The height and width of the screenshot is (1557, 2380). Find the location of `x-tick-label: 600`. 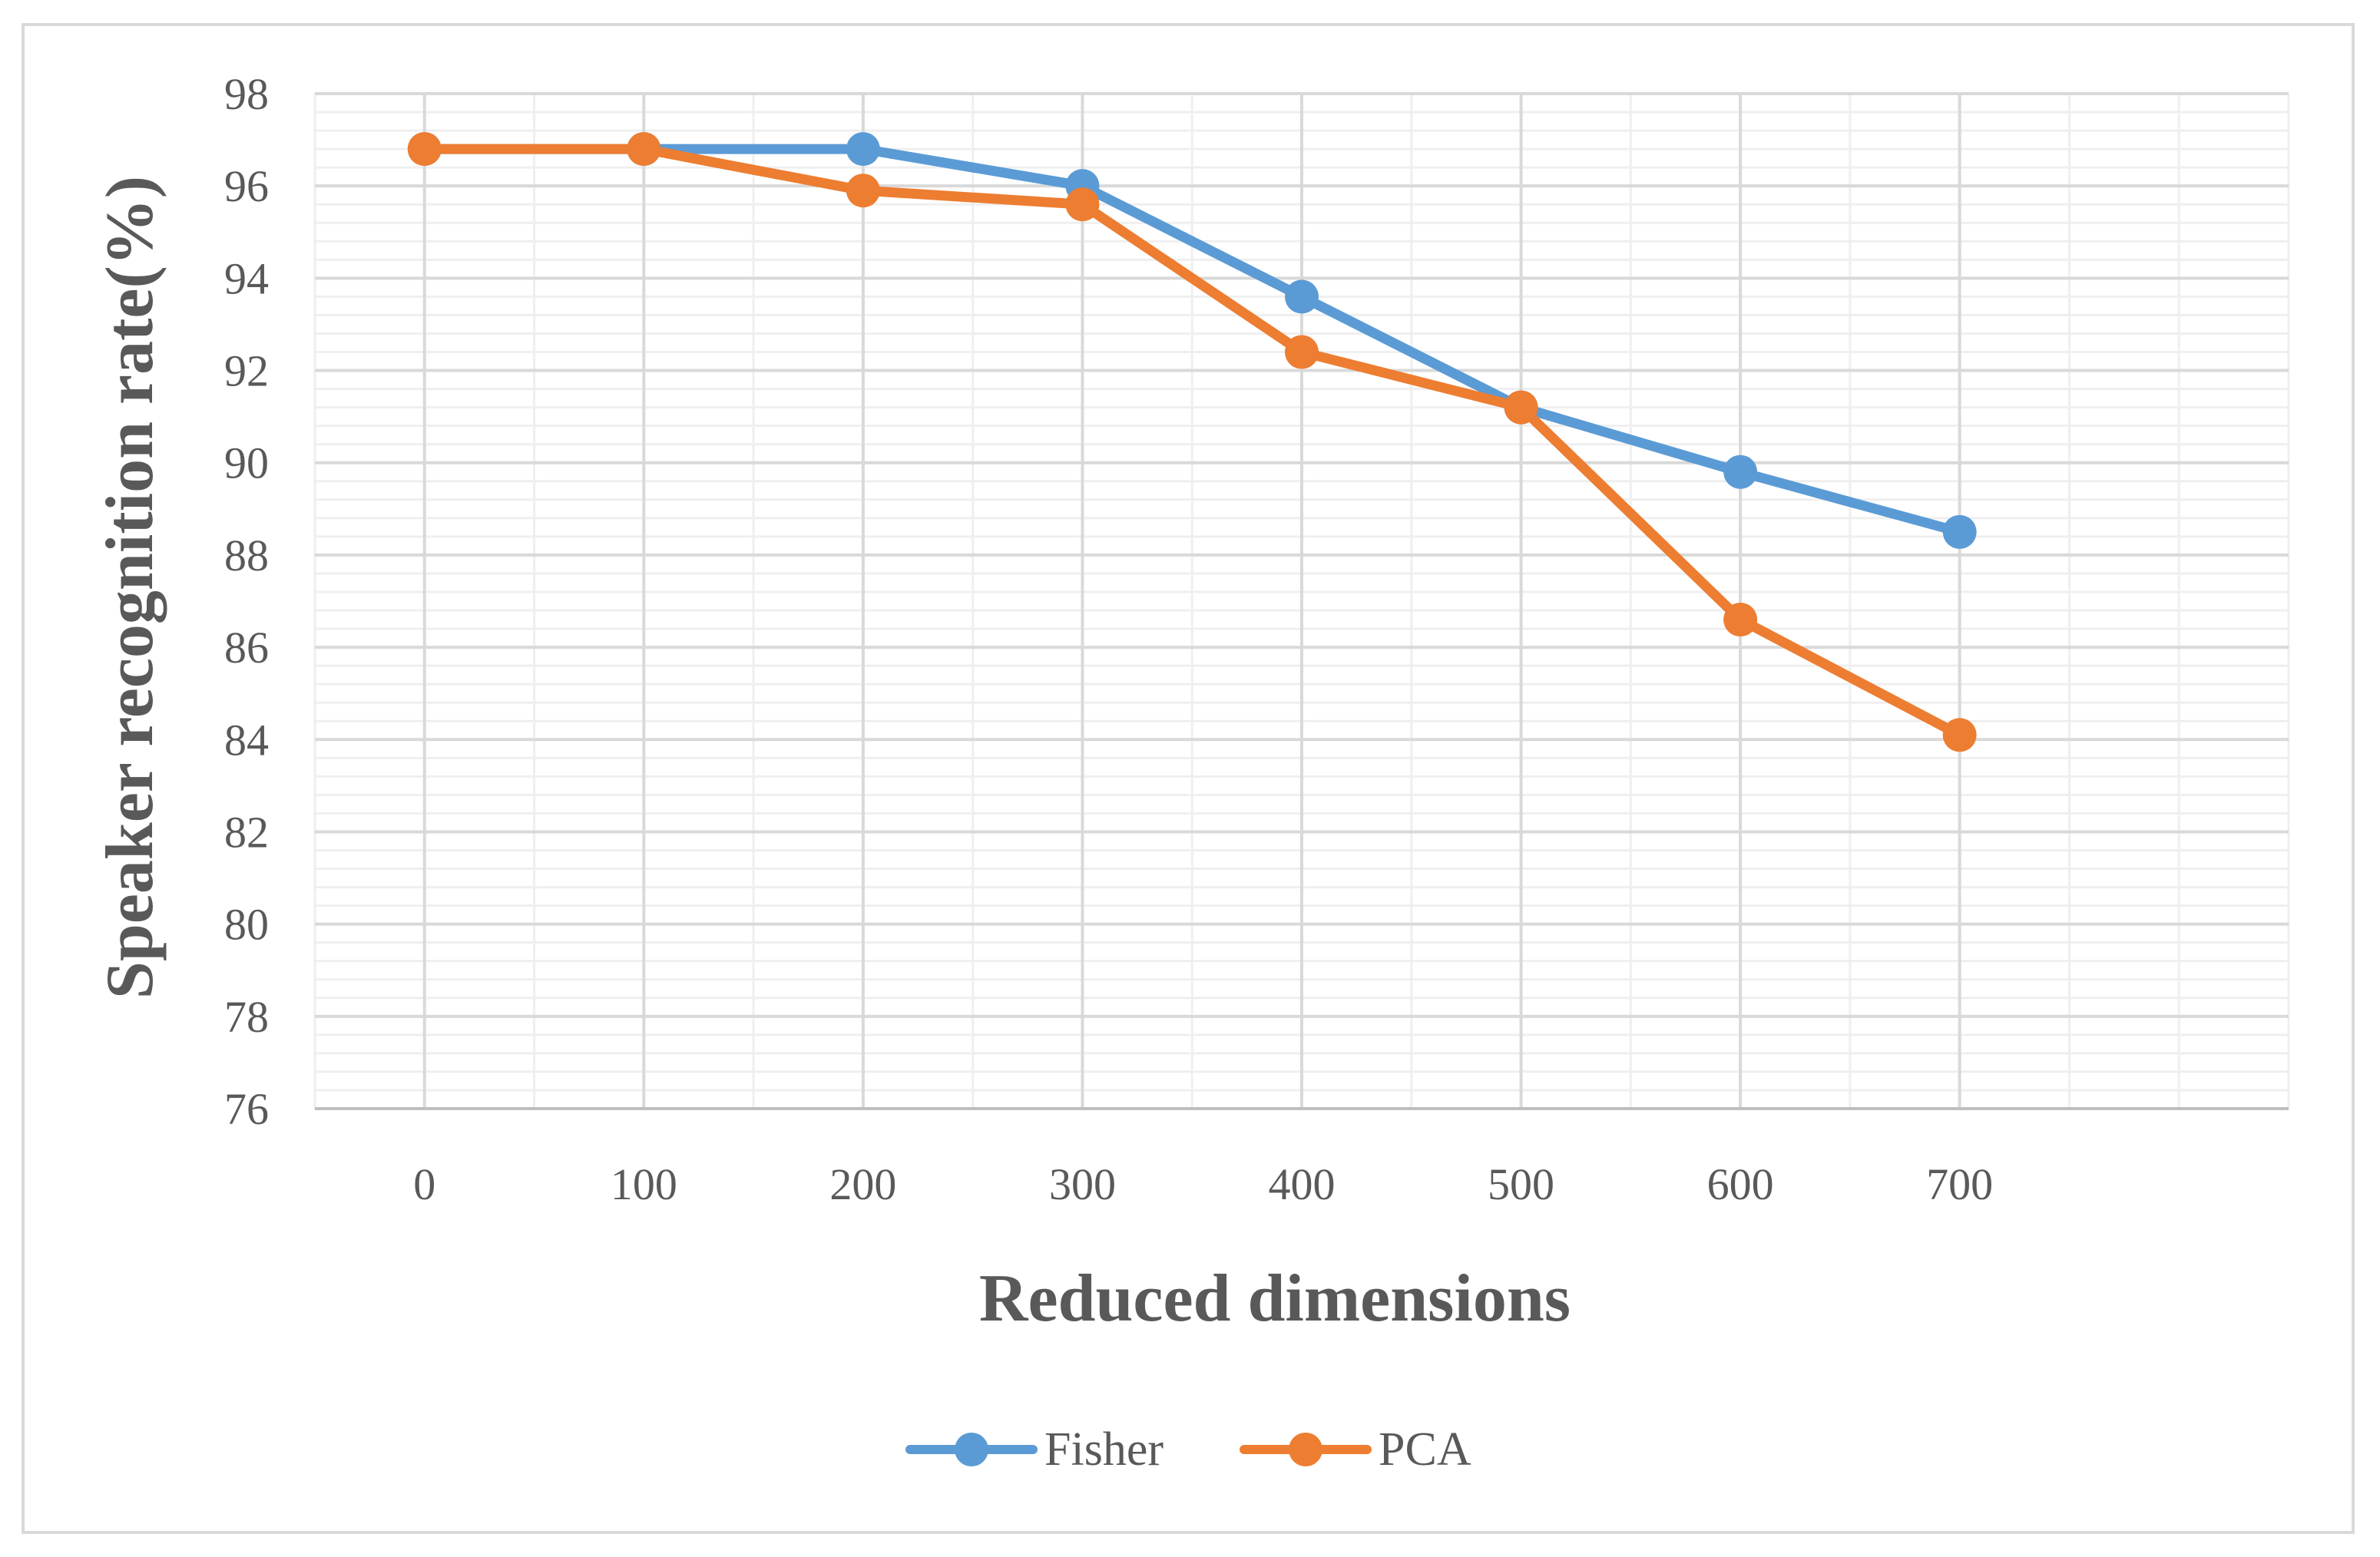

x-tick-label: 600 is located at coordinates (1740, 1184).